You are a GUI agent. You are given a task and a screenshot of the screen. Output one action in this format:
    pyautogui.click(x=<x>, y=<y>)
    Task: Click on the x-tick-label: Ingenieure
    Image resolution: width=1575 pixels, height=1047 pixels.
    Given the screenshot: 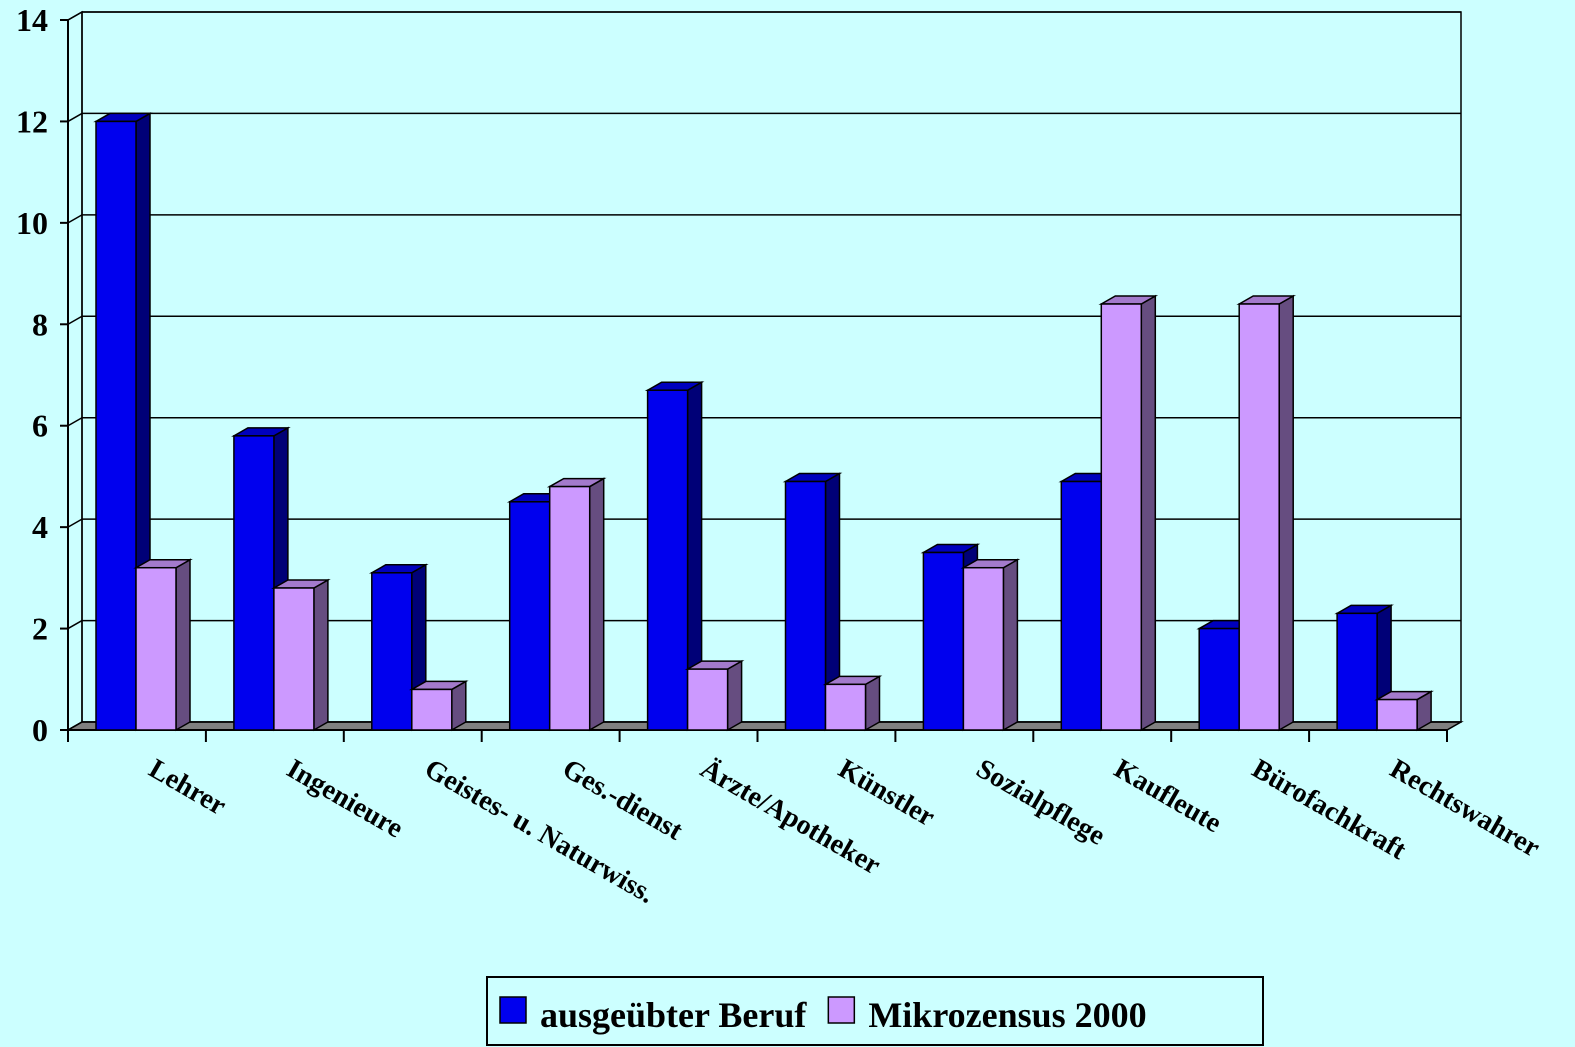 What is the action you would take?
    pyautogui.click(x=344, y=798)
    